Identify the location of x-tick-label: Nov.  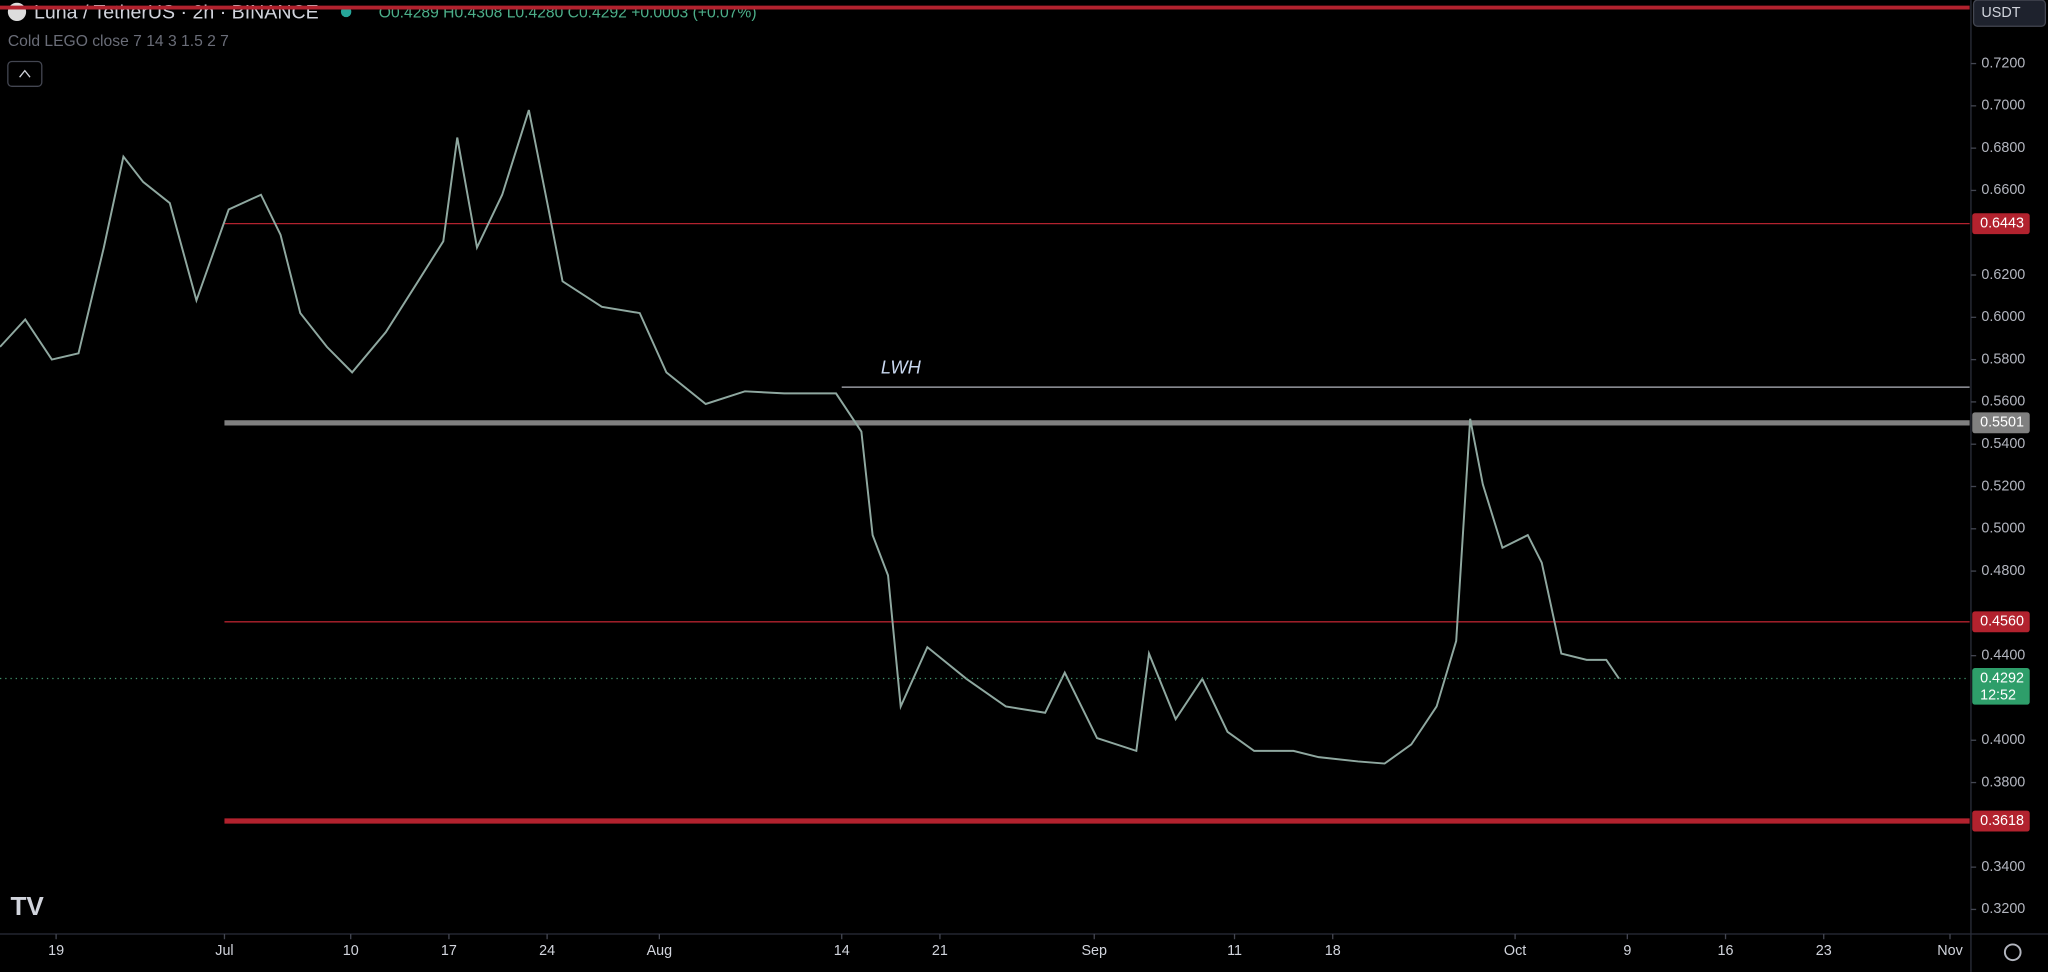
(1950, 951).